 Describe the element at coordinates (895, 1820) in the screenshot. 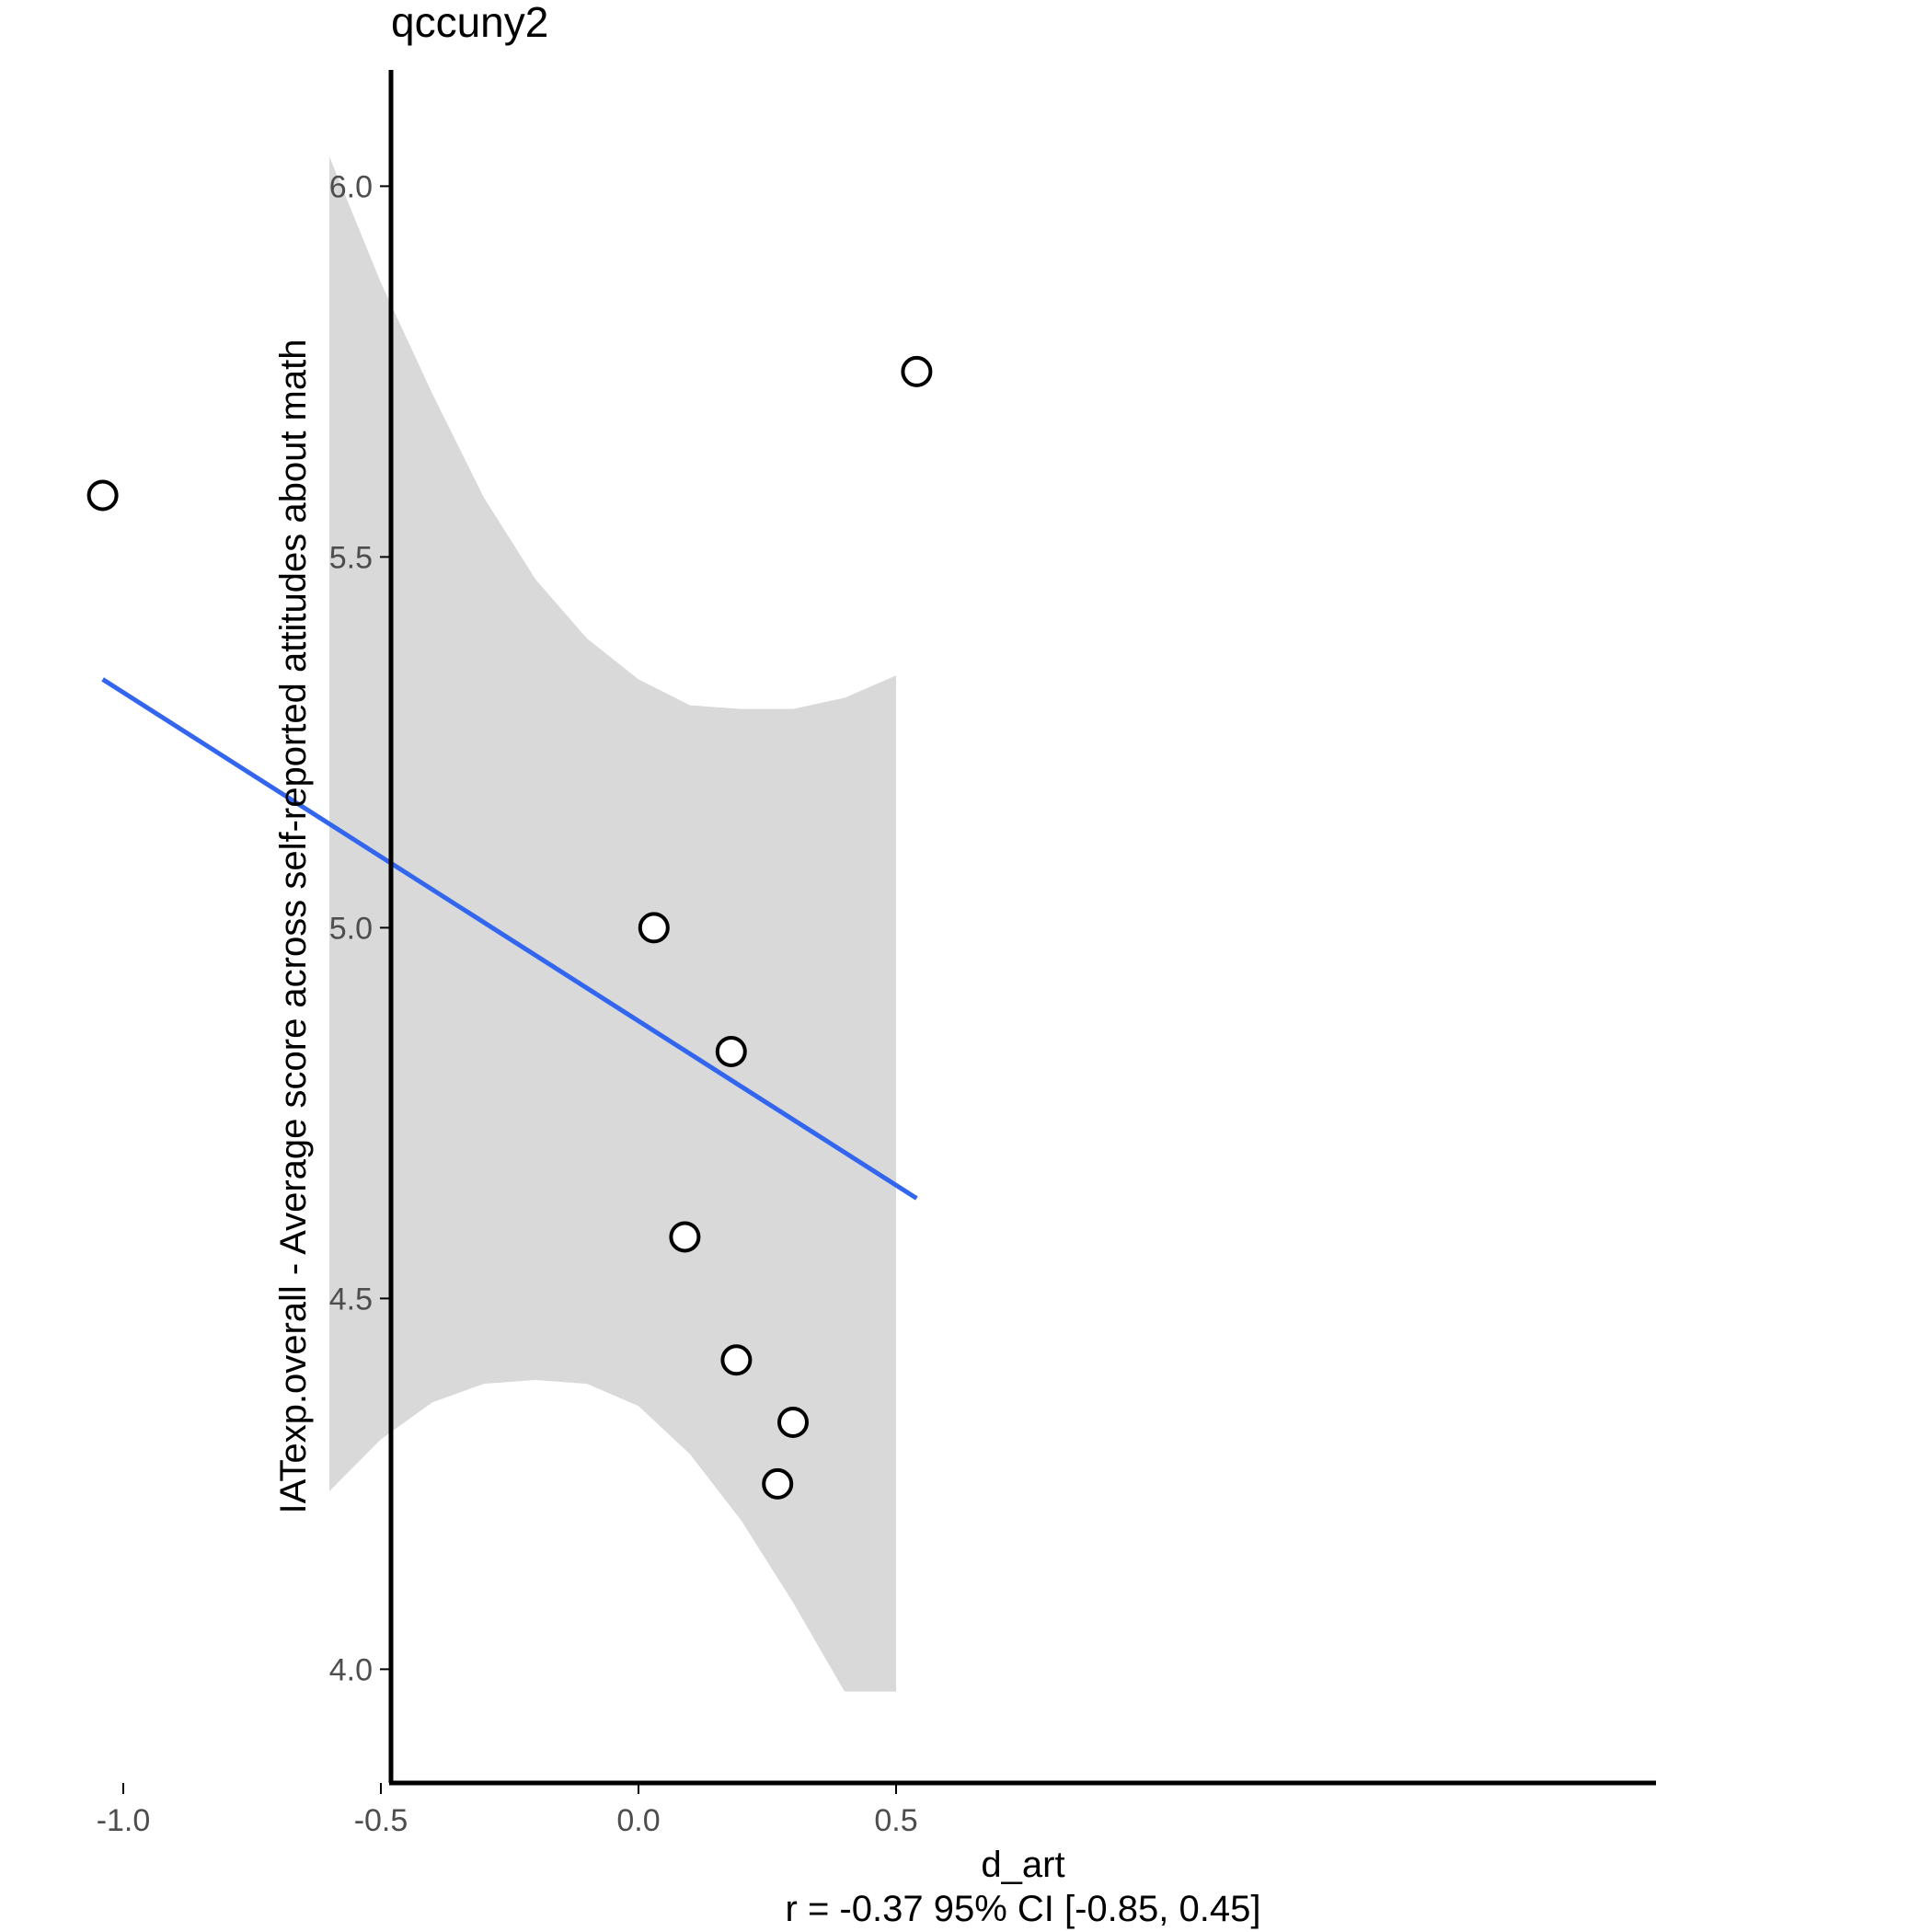

I see `x-tick-label: 0.5` at that location.